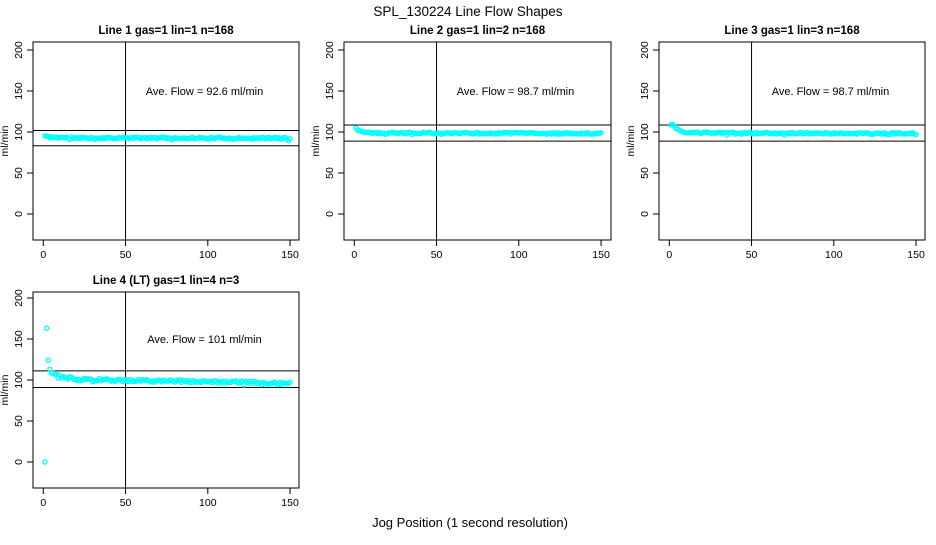 The height and width of the screenshot is (545, 936). Describe the element at coordinates (166, 281) in the screenshot. I see `panel-title: Line 4 (LT) gas=1 lin=4 n=3` at that location.